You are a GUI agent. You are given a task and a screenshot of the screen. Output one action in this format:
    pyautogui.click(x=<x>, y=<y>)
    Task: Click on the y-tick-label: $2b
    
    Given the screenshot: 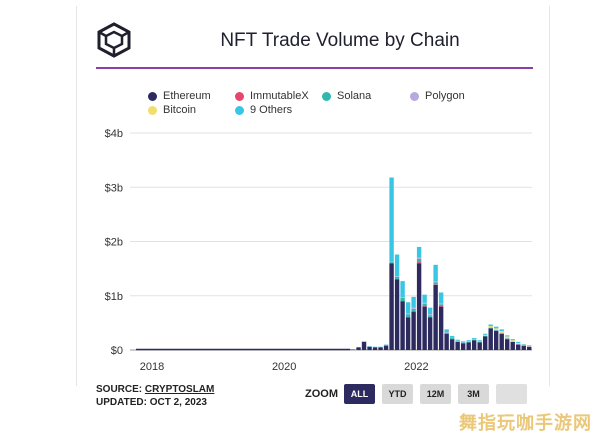 What is the action you would take?
    pyautogui.click(x=114, y=243)
    